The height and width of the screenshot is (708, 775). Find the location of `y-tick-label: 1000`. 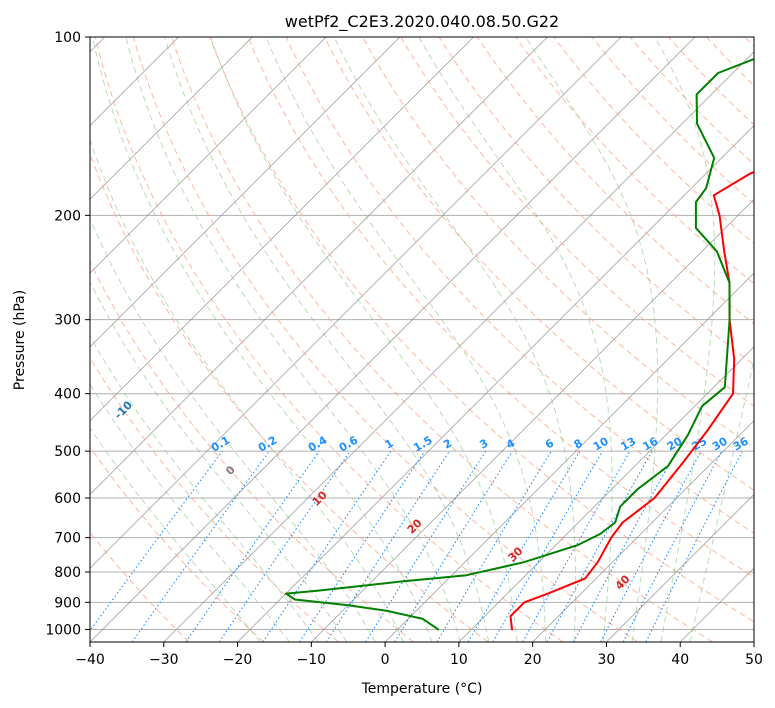

y-tick-label: 1000 is located at coordinates (63, 630).